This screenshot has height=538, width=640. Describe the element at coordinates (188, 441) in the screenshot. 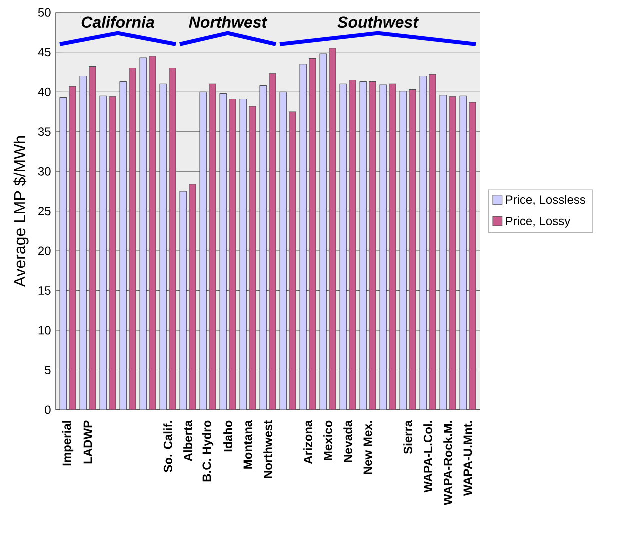

I see `x-tick-label: Alberta` at that location.